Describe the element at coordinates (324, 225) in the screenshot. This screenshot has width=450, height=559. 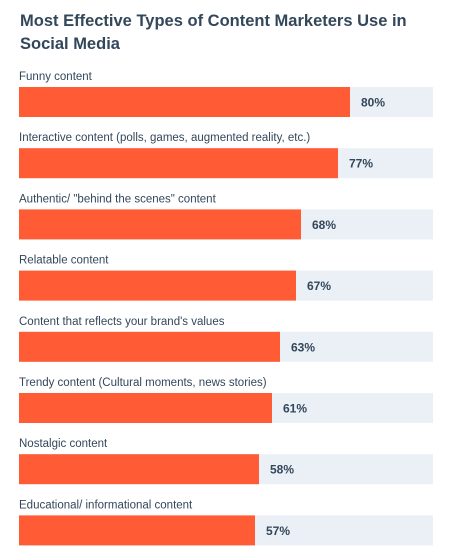
I see `value-label: 68%` at that location.